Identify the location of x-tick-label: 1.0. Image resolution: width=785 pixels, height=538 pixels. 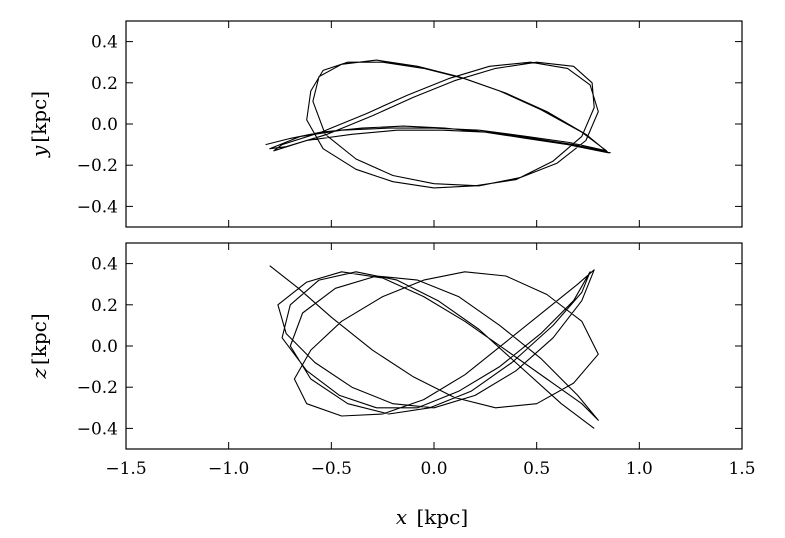
(639, 469).